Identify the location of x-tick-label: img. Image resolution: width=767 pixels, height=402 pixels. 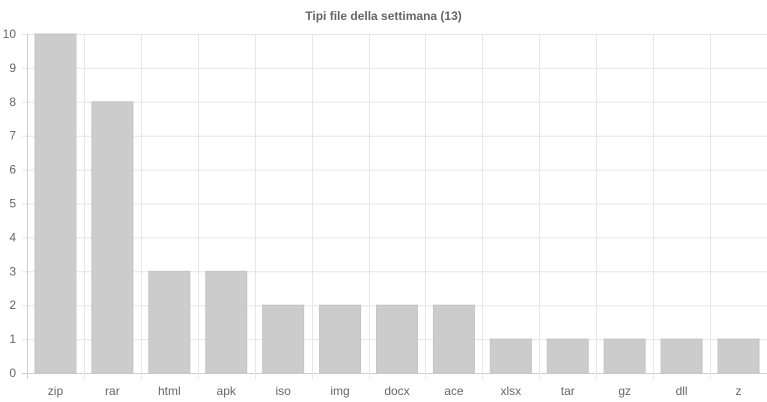
(339, 391).